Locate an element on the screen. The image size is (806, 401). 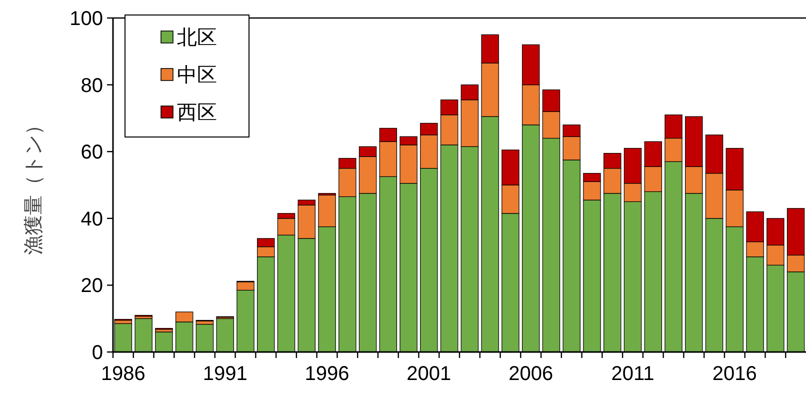
y-tick-label: 80 is located at coordinates (91, 85).